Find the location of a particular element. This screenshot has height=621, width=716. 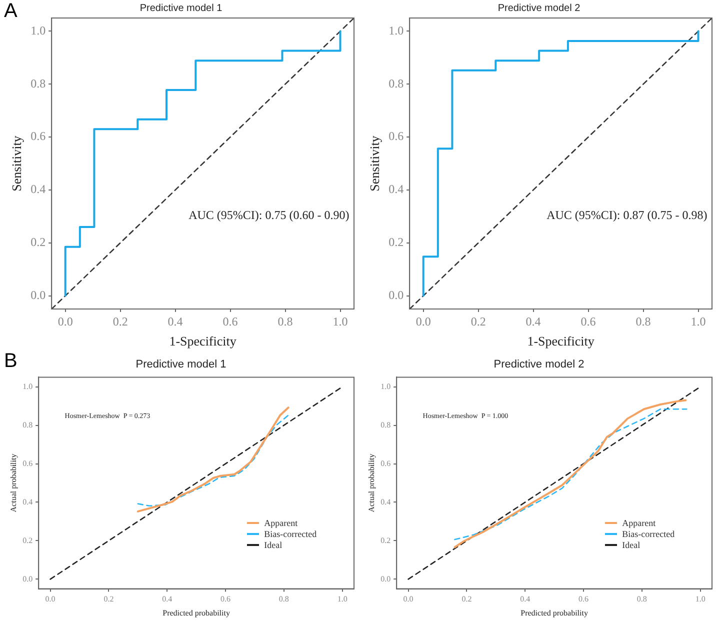

text: B is located at coordinates (11, 361).